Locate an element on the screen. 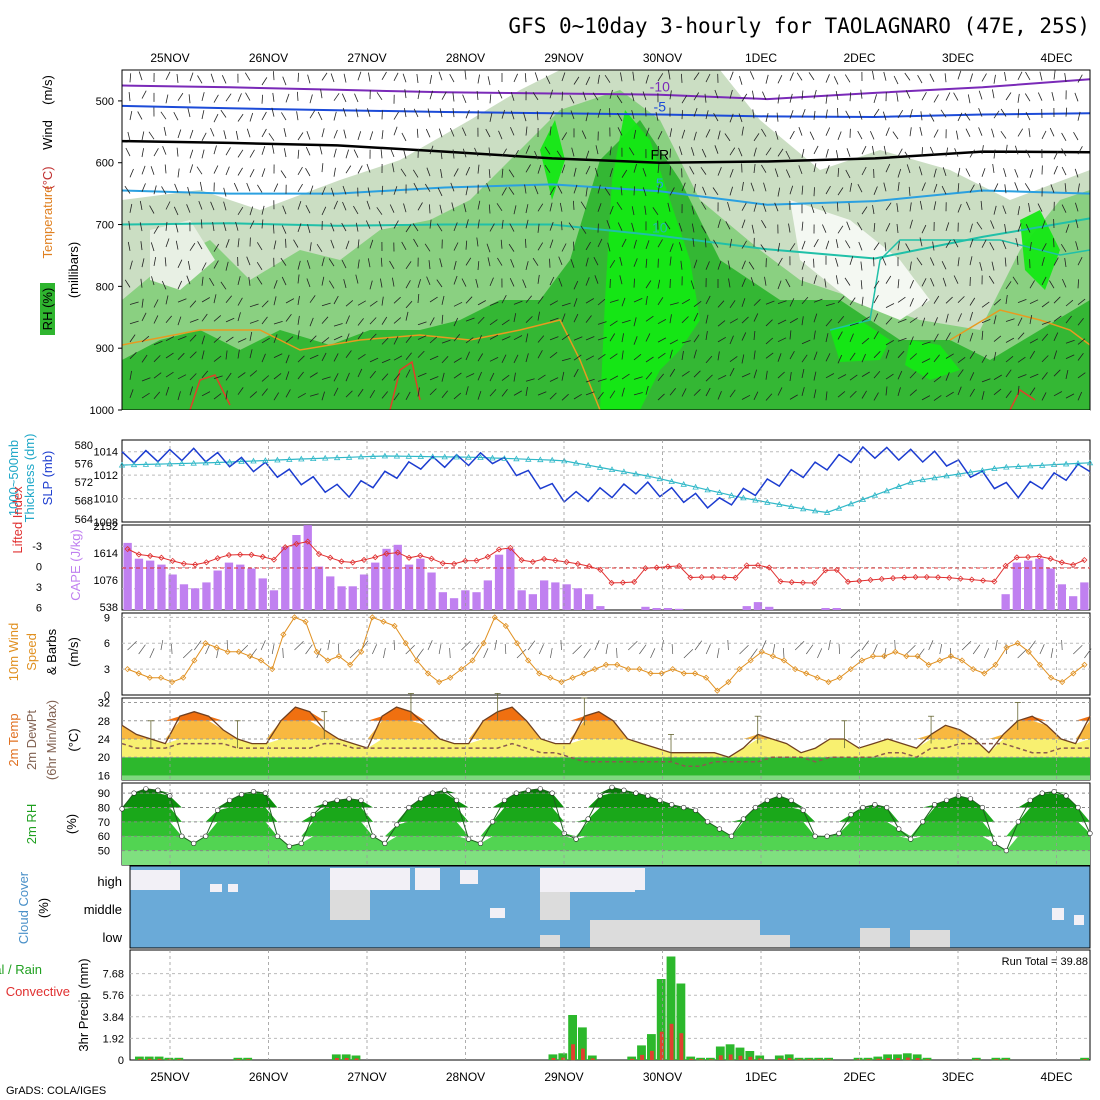 The height and width of the screenshot is (1100, 1100). cloud-block is located at coordinates (216, 888).